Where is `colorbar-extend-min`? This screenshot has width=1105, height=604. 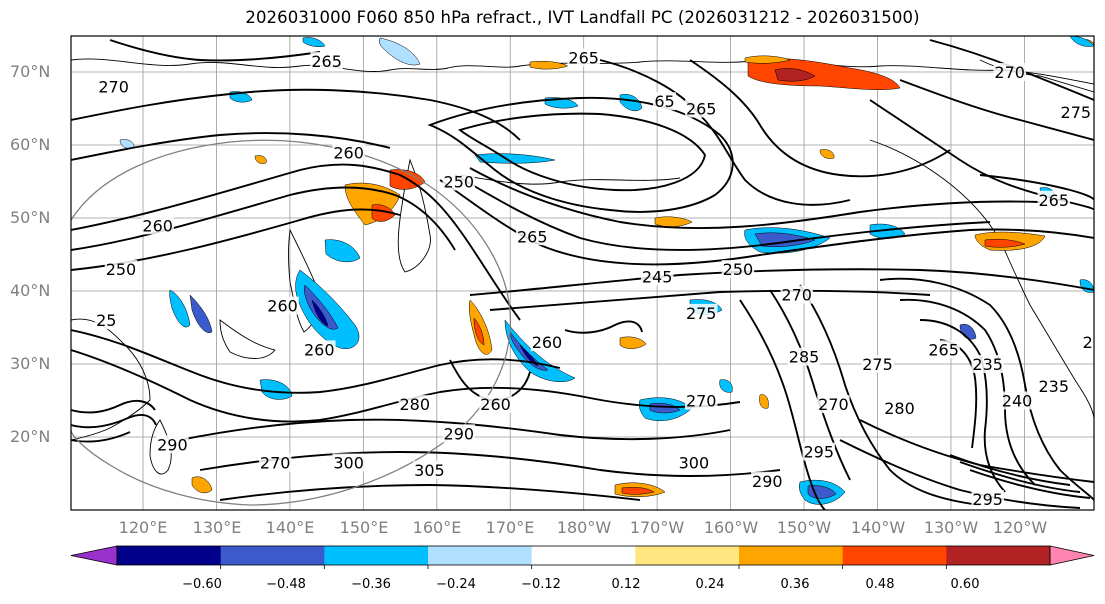
colorbar-extend-min is located at coordinates (94, 555).